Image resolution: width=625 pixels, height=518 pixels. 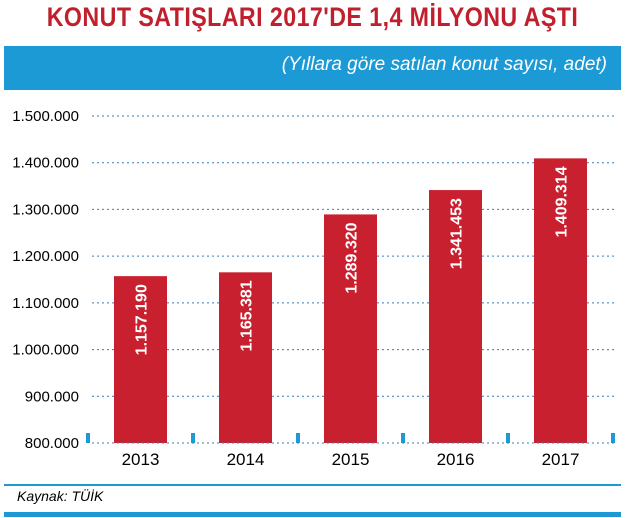 What do you see at coordinates (45, 350) in the screenshot?
I see `y-tick-label: 1.000.000` at bounding box center [45, 350].